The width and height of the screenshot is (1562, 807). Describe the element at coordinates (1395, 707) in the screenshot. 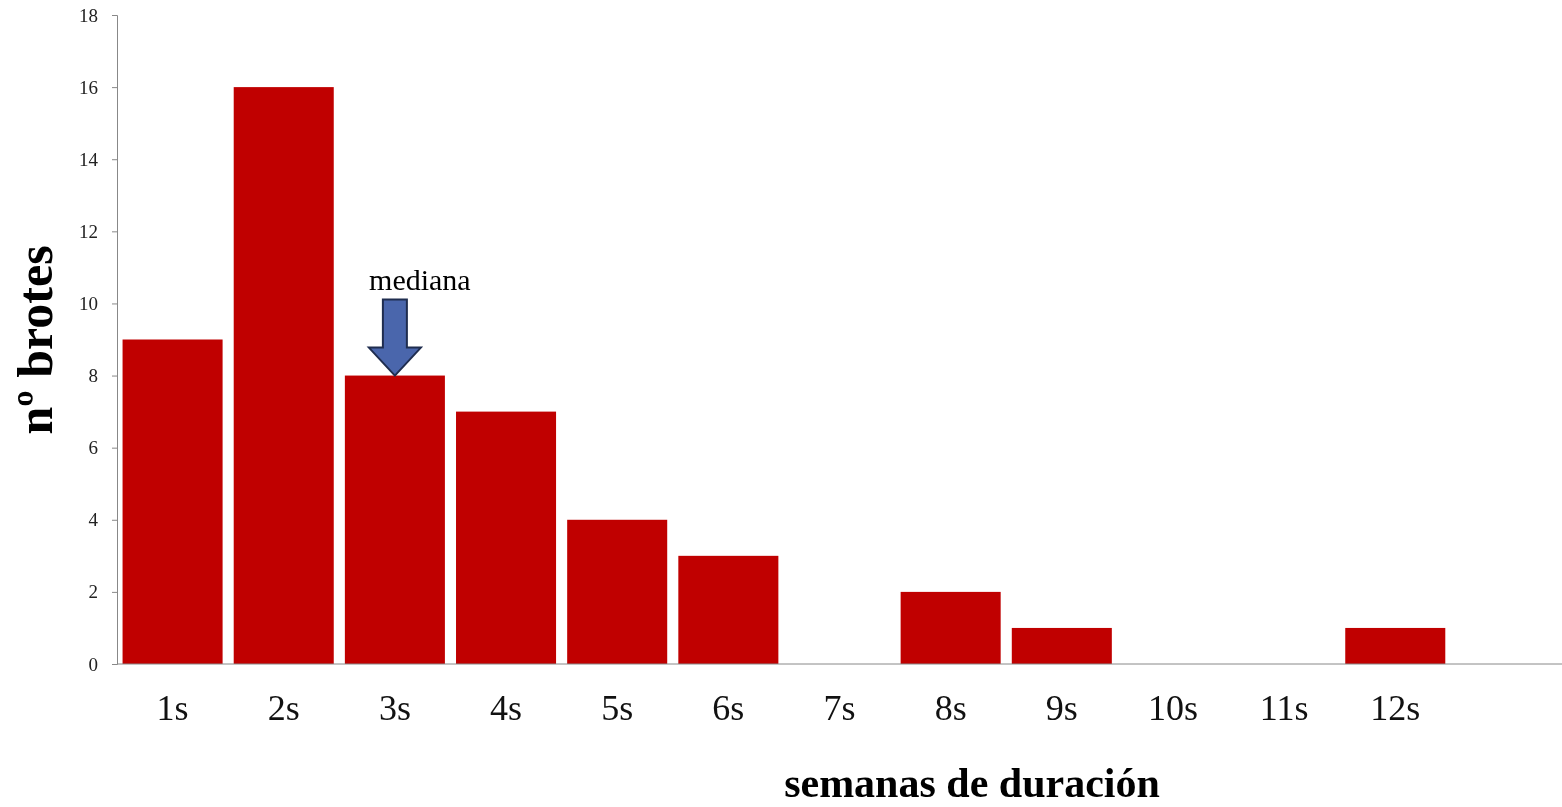

I see `x-tick-label: 12s` at that location.